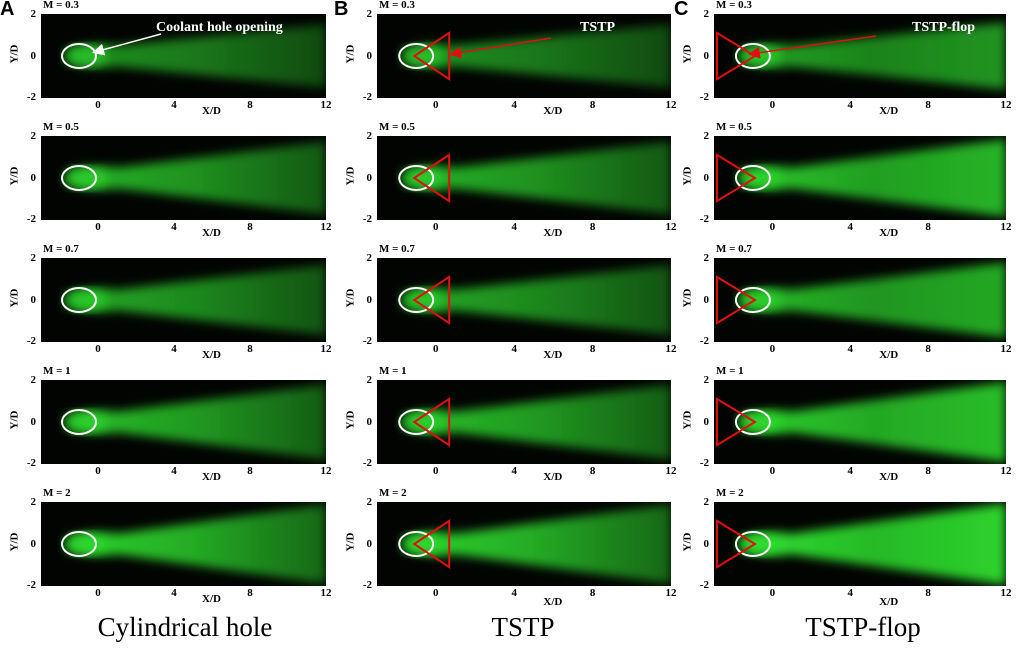 Image resolution: width=1024 pixels, height=670 pixels. What do you see at coordinates (510, 182) in the screenshot?
I see `image-panel: M = 0.5 2 0 -2 Y/D 0 4 8 12 X/D` at bounding box center [510, 182].